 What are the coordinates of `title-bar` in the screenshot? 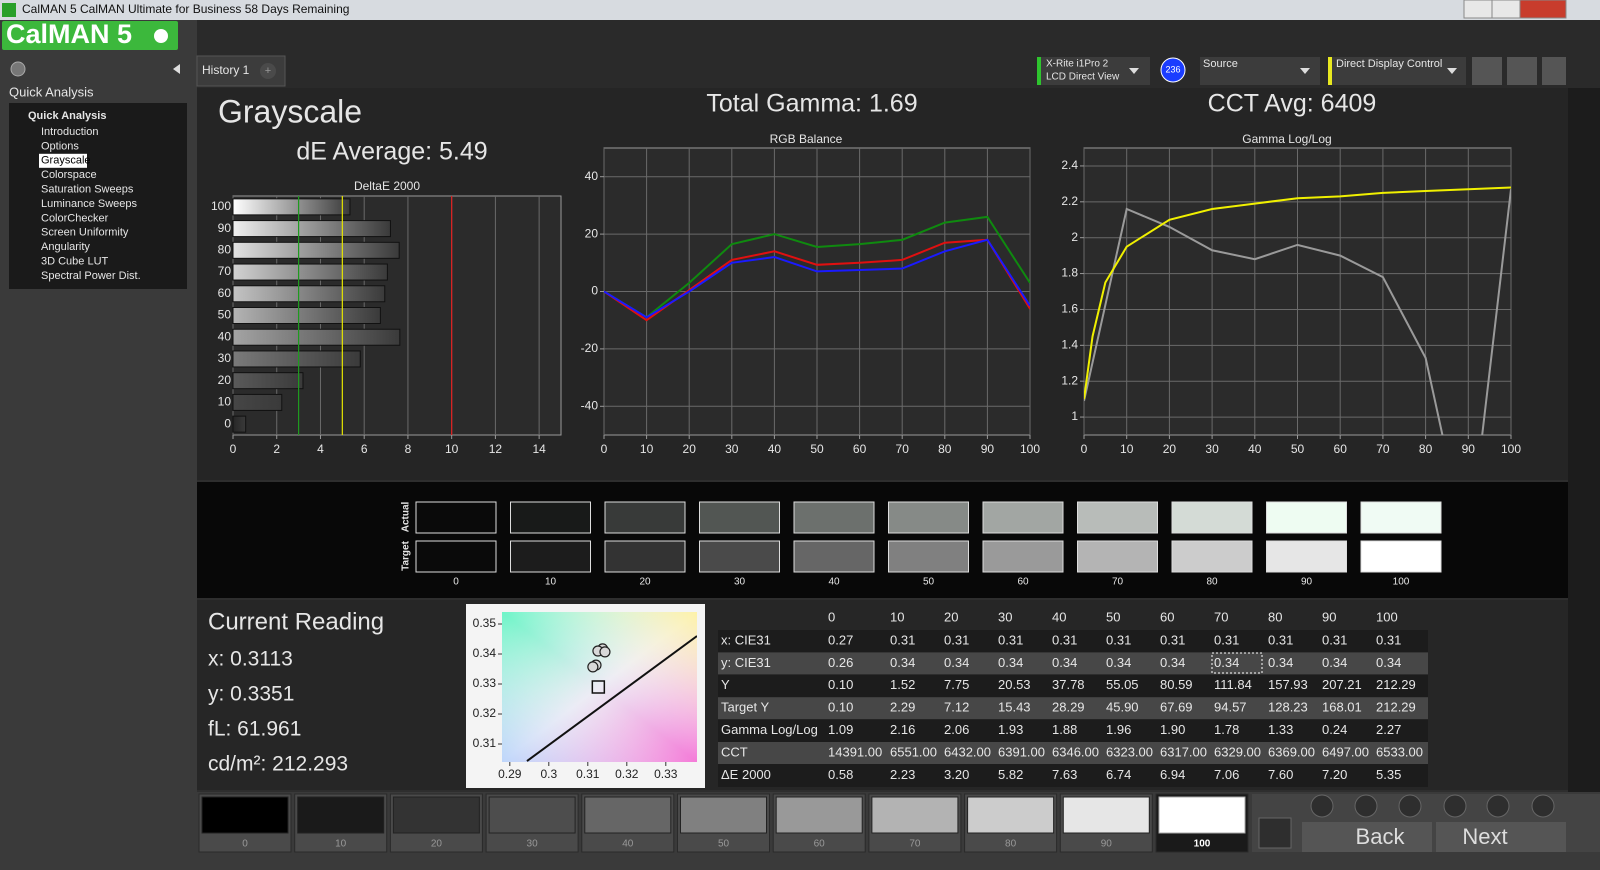 It's located at (800, 10).